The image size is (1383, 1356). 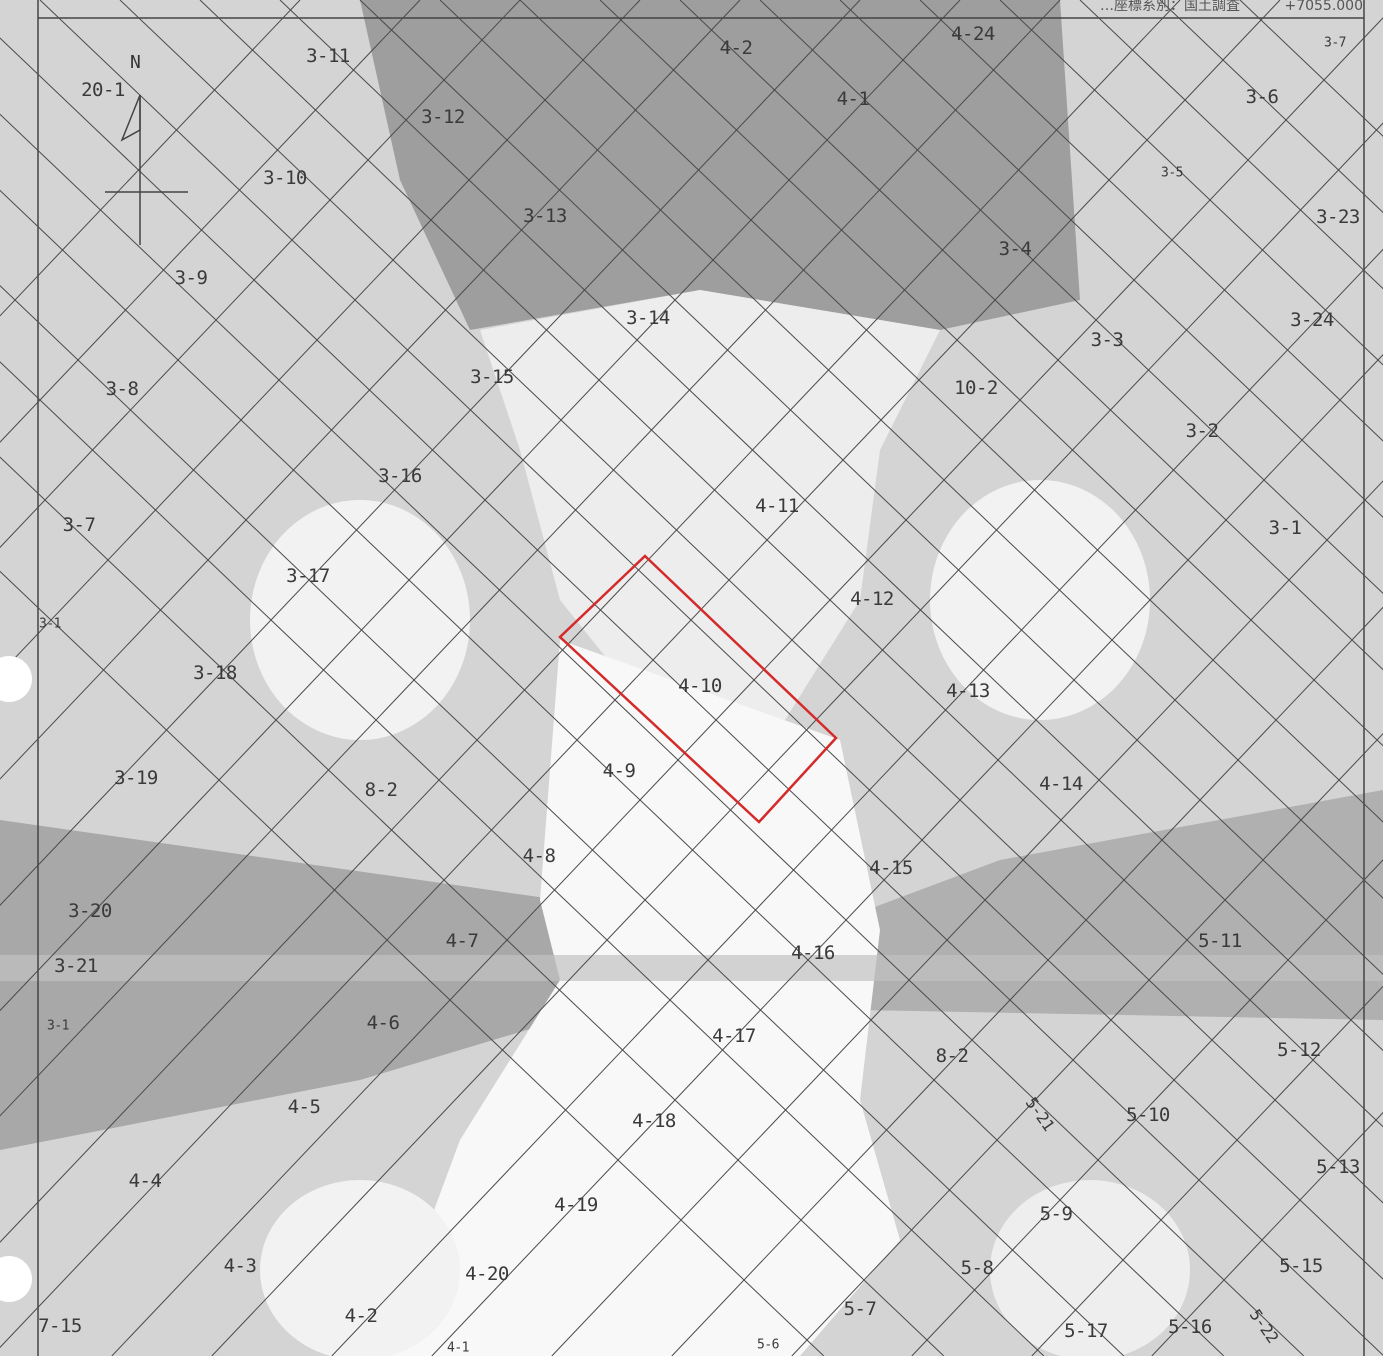 I want to click on parcel-label: 5-9, so click(x=1056, y=1214).